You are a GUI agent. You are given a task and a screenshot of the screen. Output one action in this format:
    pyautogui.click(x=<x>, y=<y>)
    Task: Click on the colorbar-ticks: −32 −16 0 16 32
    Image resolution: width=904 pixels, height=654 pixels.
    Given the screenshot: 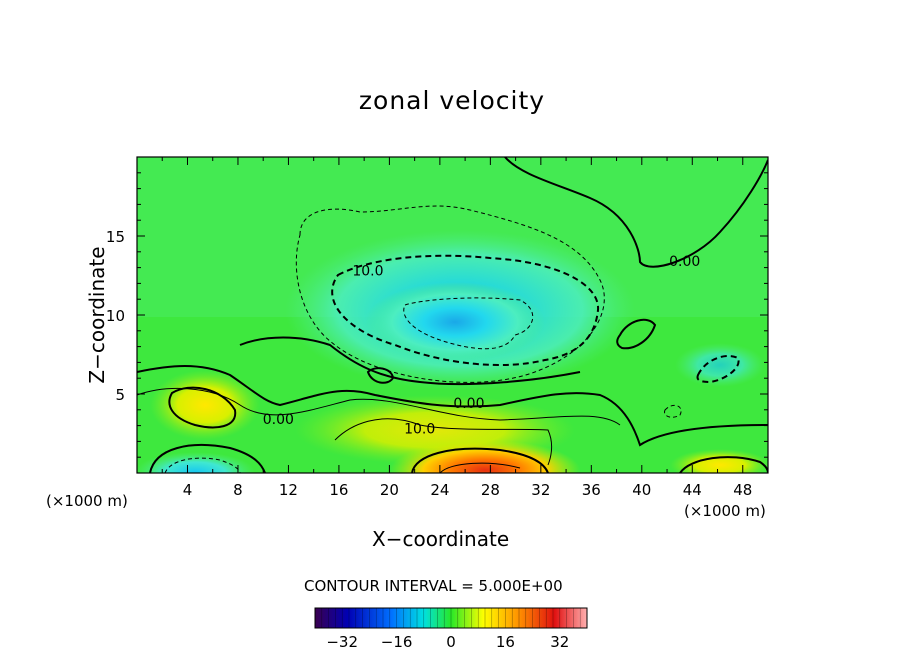 What is the action you would take?
    pyautogui.click(x=451, y=629)
    